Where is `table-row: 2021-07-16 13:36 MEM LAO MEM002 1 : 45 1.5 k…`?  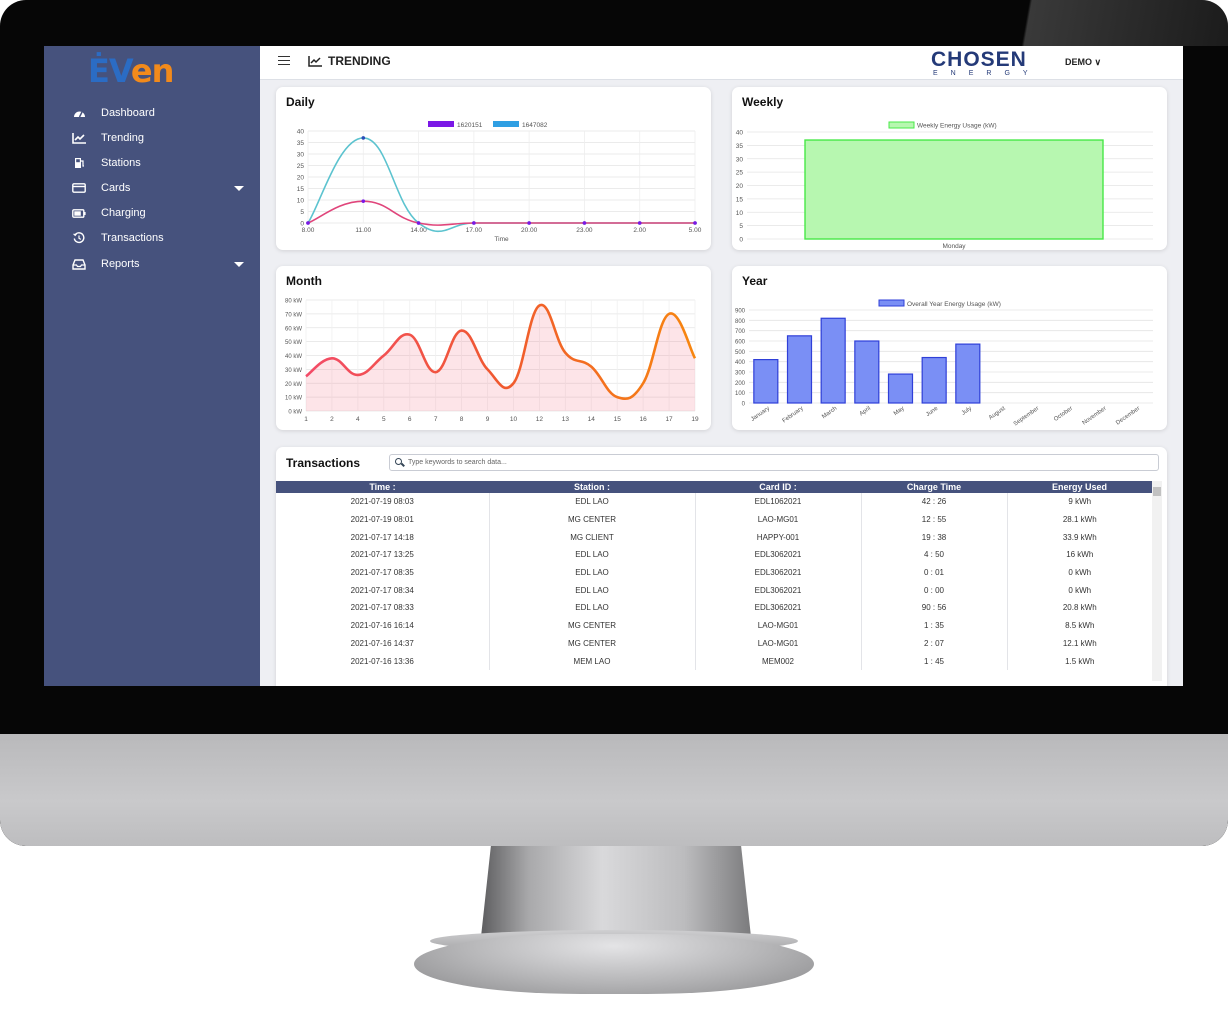
table-row: 2021-07-16 13:36 MEM LAO MEM002 1 : 45 1.5 k… is located at coordinates (714, 661).